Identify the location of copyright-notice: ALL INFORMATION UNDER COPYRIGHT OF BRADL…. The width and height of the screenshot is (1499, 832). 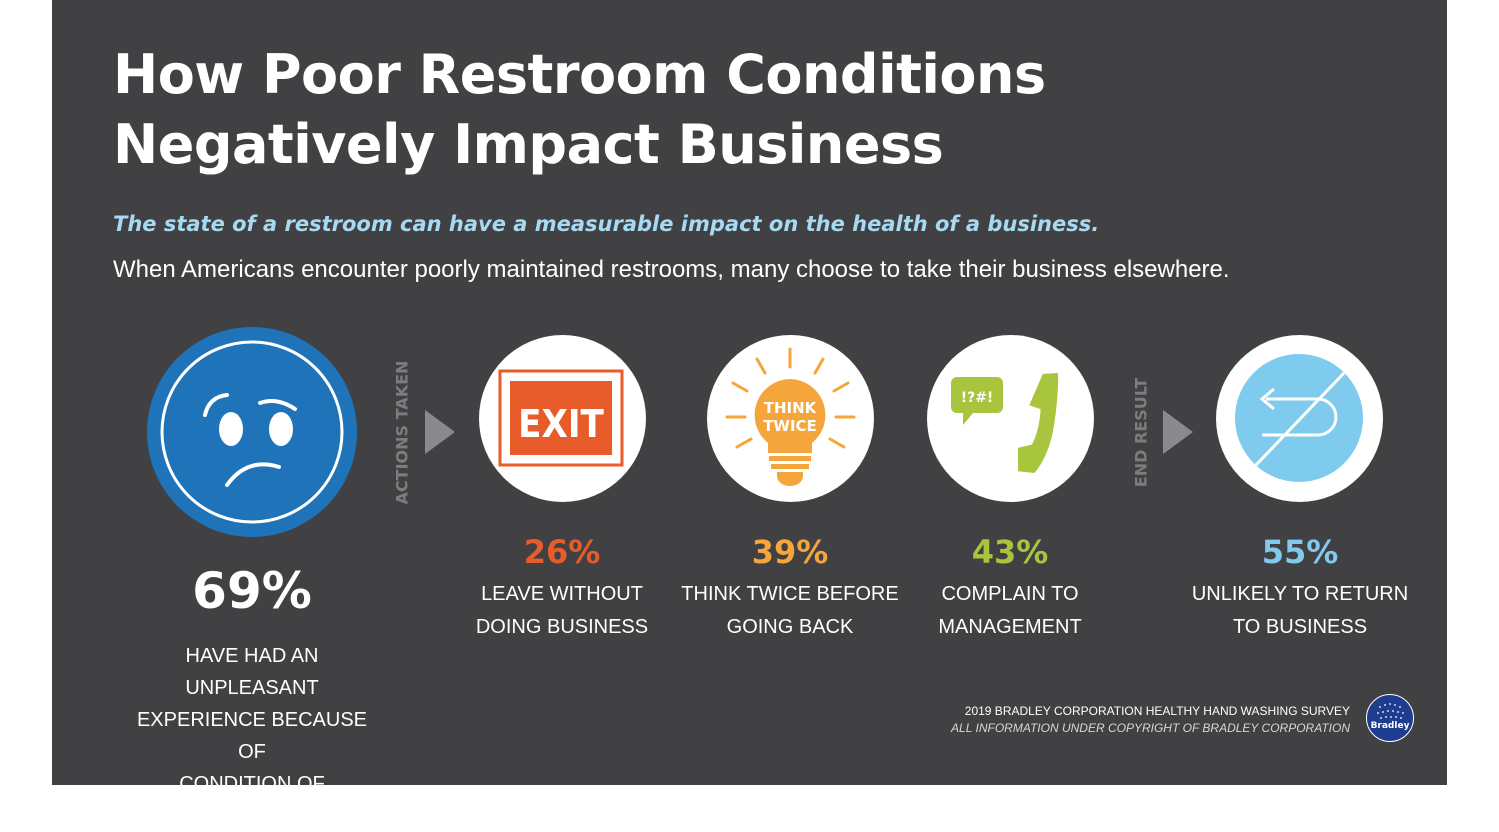
(1150, 728).